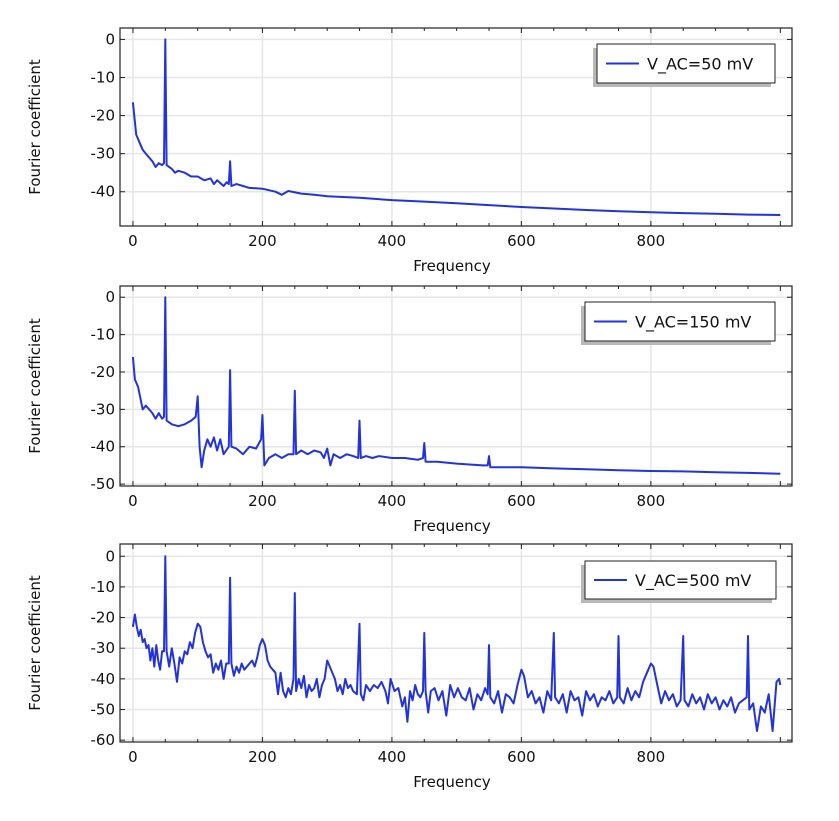 This screenshot has height=821, width=839. What do you see at coordinates (693, 581) in the screenshot?
I see `legend-label: V_AC=500 mV` at bounding box center [693, 581].